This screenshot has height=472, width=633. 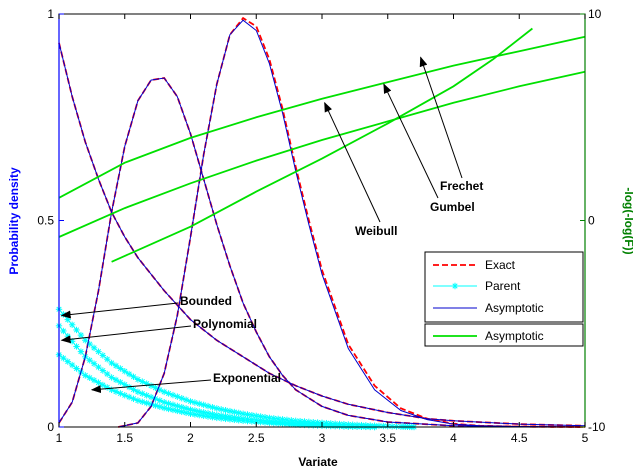 What do you see at coordinates (585, 438) in the screenshot?
I see `x-tick-label: 5` at bounding box center [585, 438].